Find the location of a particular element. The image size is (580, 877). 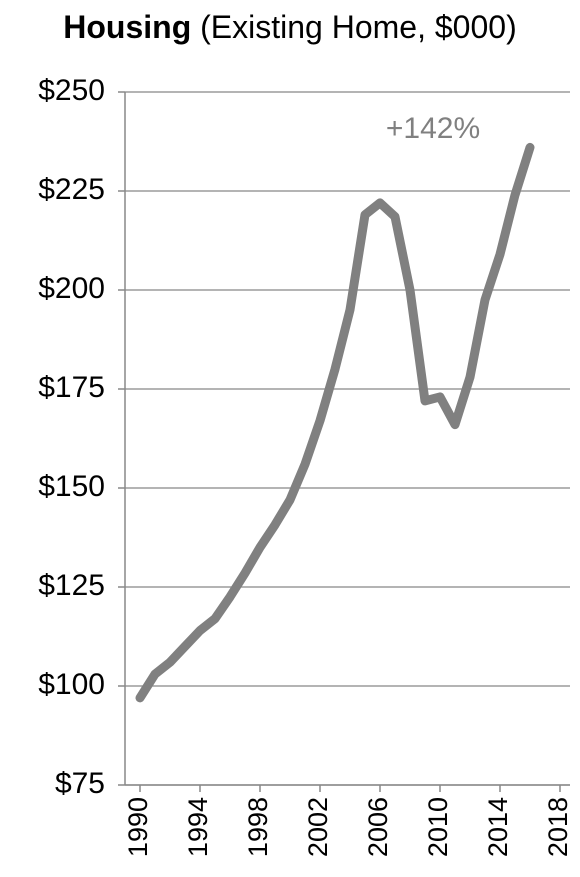

x-tick-label: 2018 is located at coordinates (558, 827).